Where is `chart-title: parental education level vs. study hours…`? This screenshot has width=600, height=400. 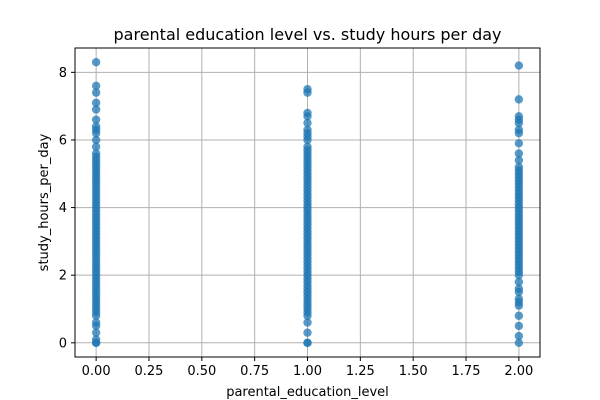 chart-title: parental education level vs. study hours… is located at coordinates (308, 34).